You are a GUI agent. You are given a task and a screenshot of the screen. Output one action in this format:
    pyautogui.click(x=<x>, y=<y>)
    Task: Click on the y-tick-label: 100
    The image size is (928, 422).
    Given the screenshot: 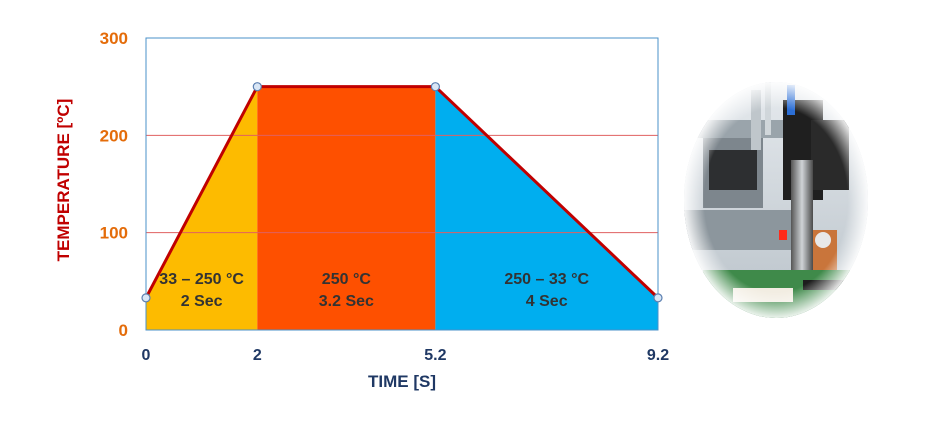 What is the action you would take?
    pyautogui.click(x=114, y=233)
    